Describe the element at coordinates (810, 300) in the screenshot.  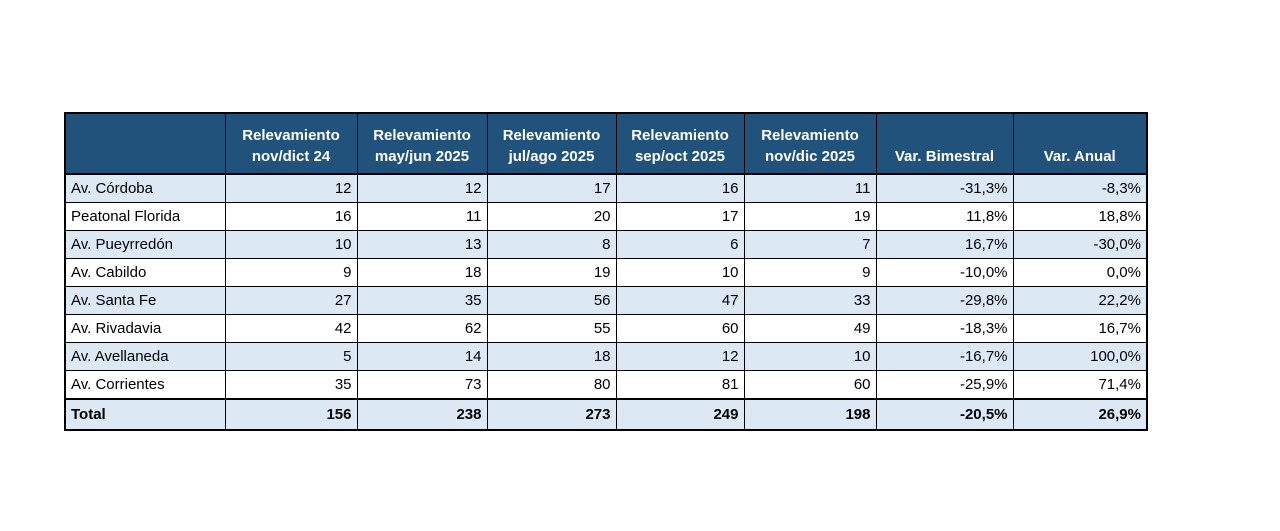
I see `value-cell: 33` at that location.